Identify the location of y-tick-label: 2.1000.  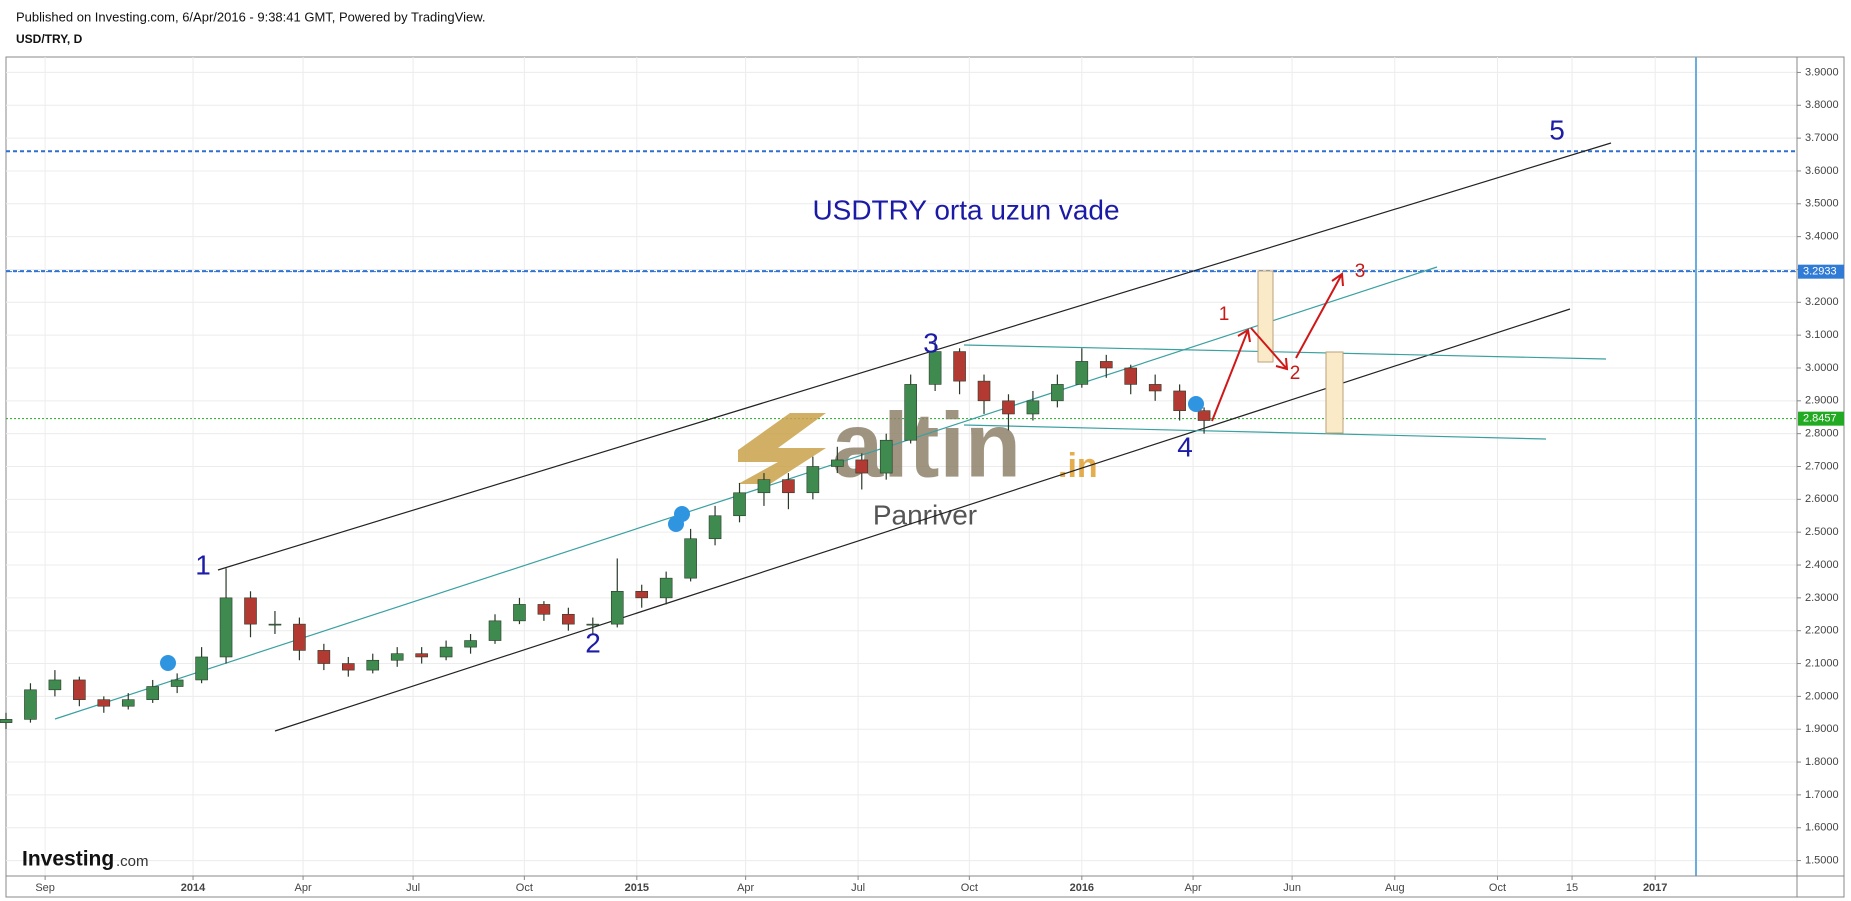
(1822, 663).